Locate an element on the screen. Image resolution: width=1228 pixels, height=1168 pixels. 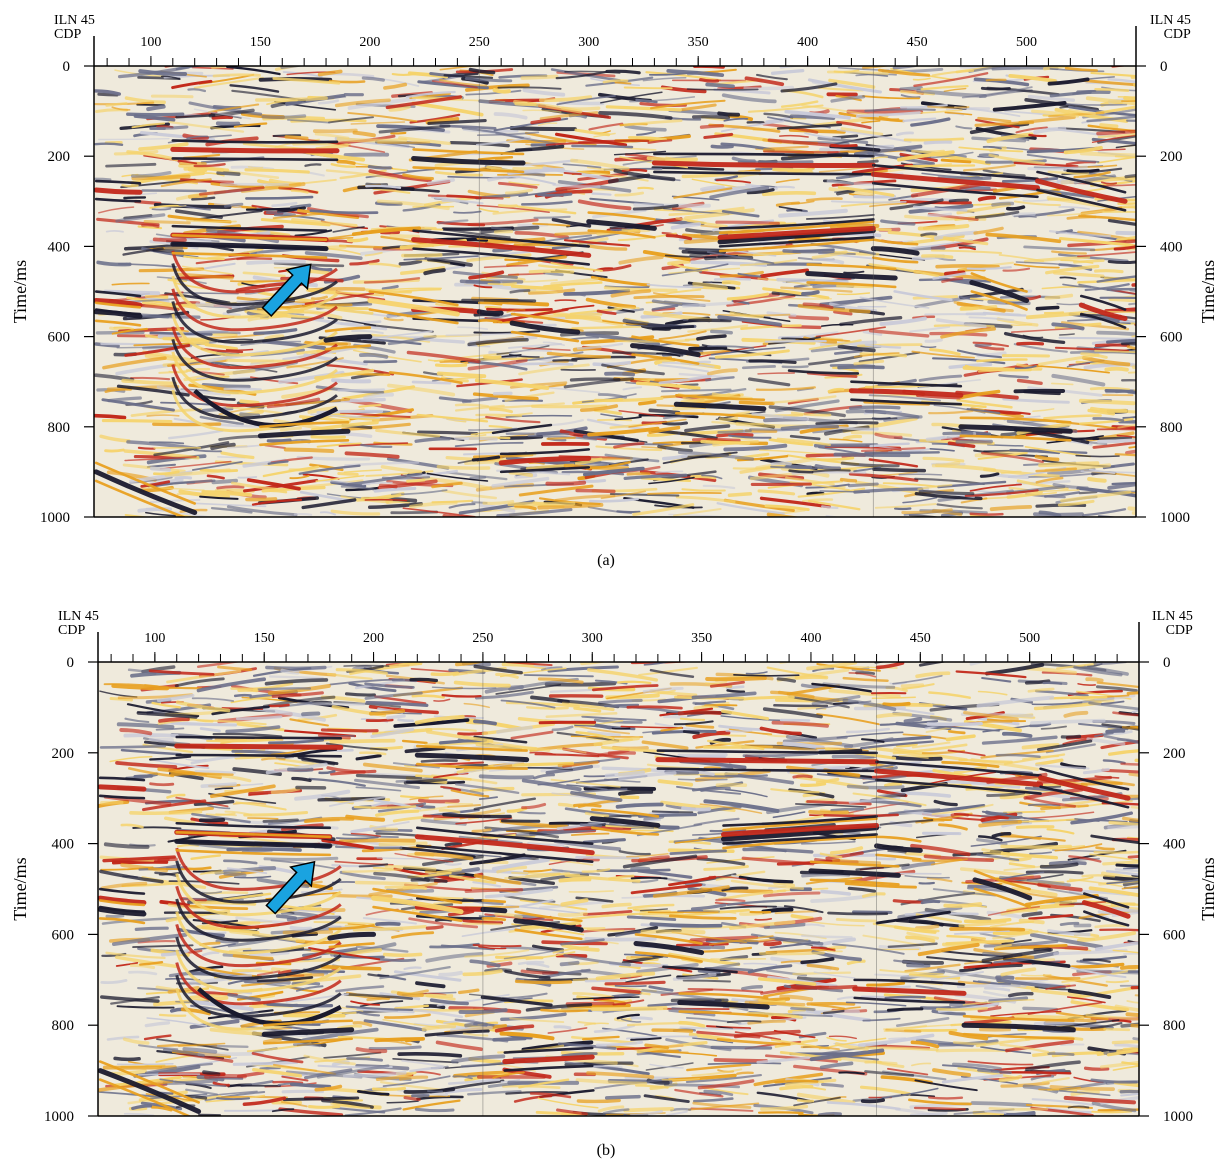
time-tick-label-left: 800 is located at coordinates (59, 428).